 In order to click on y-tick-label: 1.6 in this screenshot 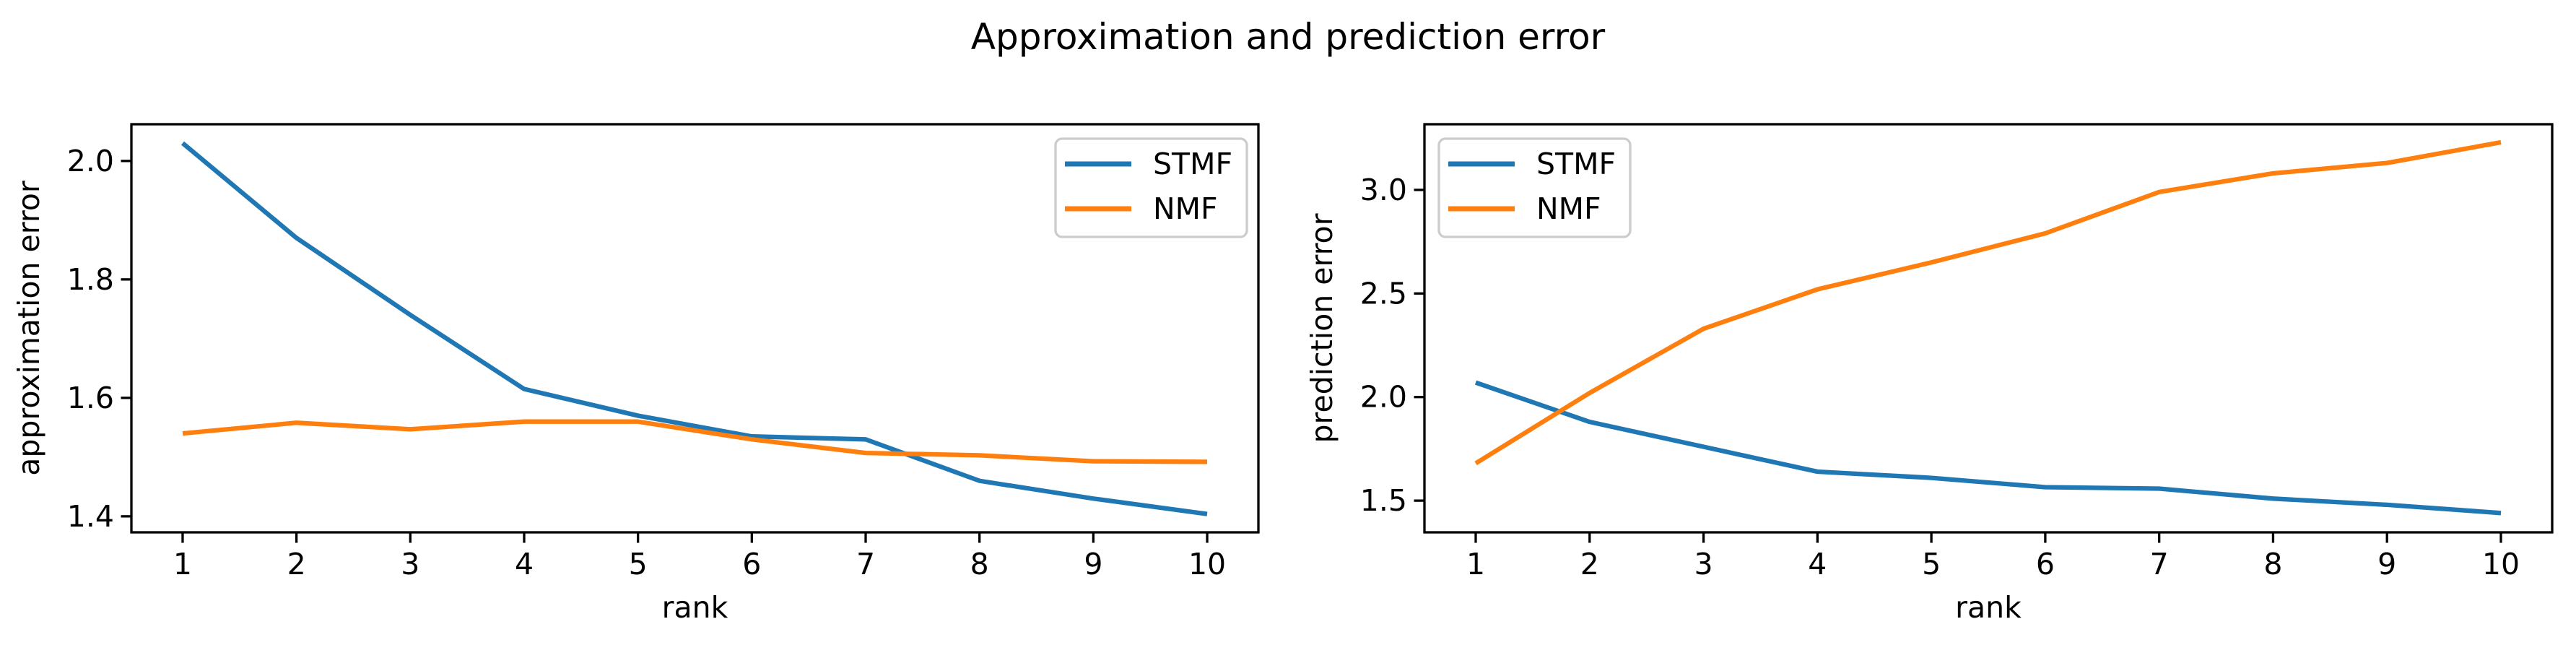, I will do `click(90, 398)`.